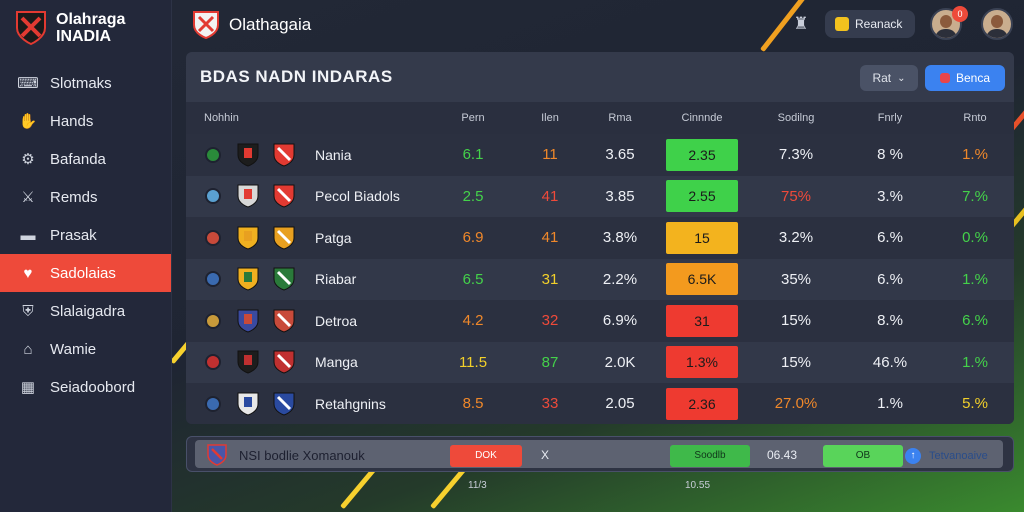  What do you see at coordinates (308, 362) in the screenshot?
I see `team-cell: Manga` at bounding box center [308, 362].